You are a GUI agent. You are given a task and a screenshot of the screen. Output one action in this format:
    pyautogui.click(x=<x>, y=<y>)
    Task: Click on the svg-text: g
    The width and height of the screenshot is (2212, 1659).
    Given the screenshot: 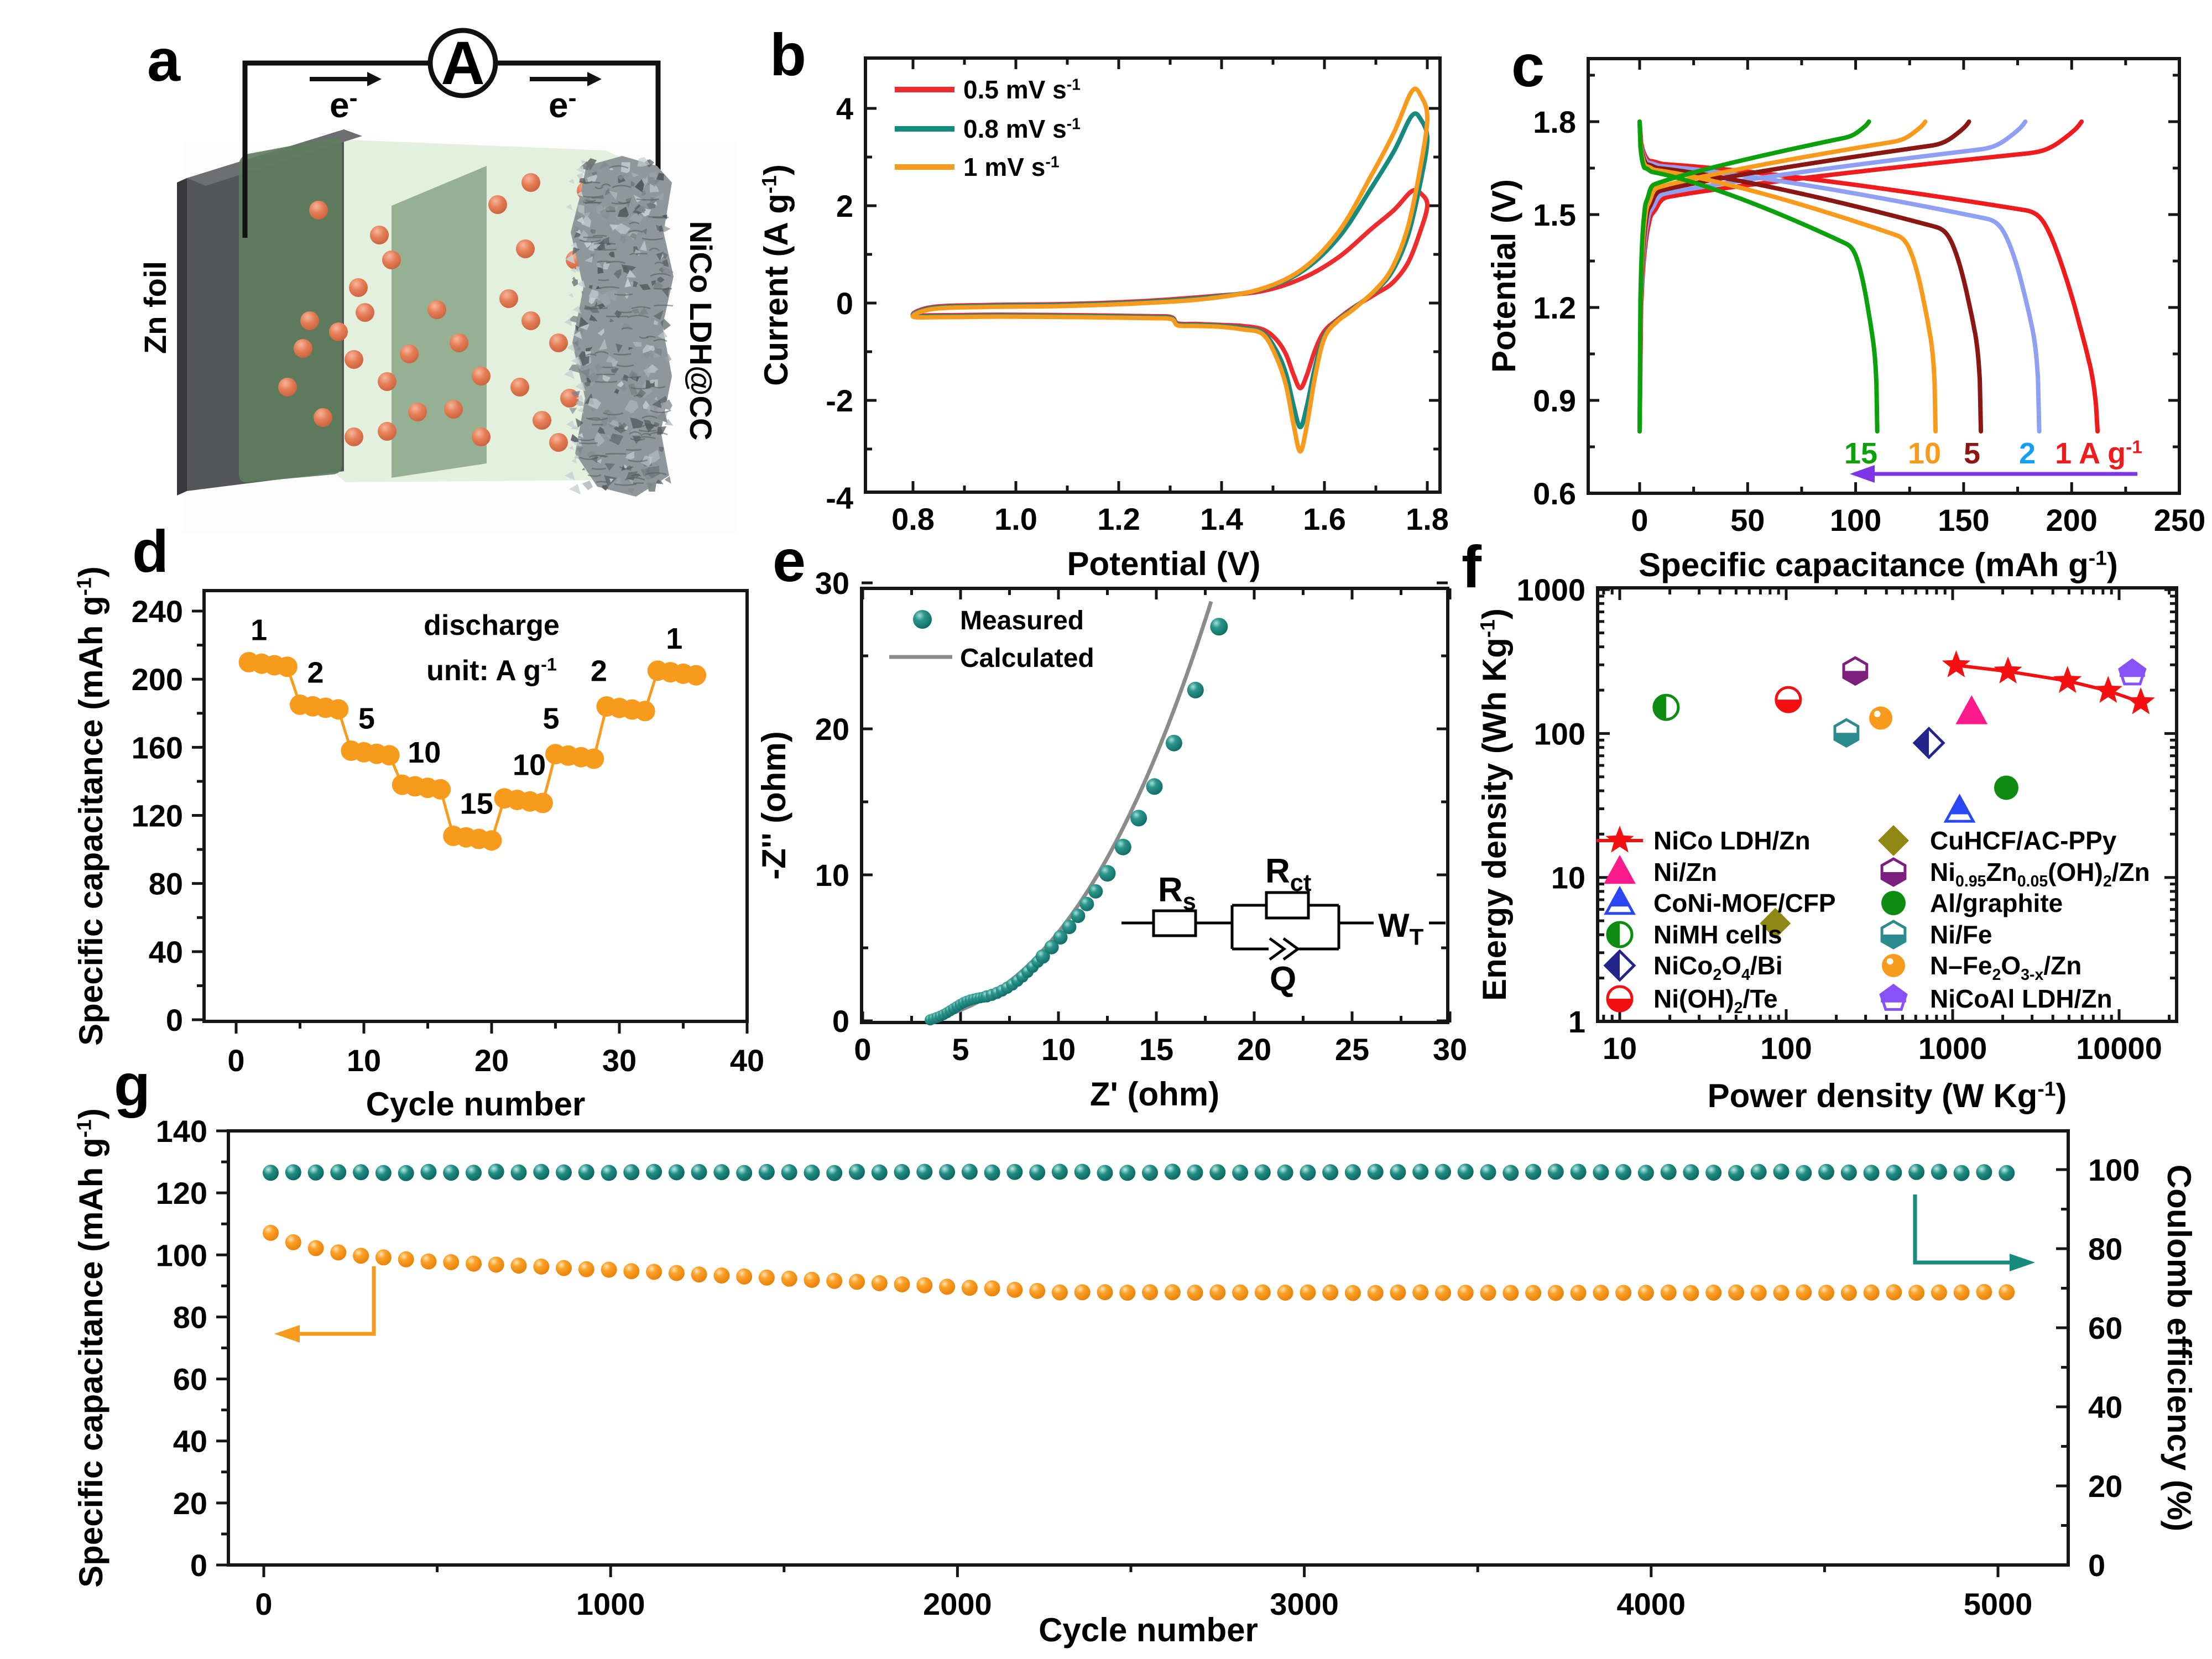 What is the action you would take?
    pyautogui.click(x=132, y=1084)
    